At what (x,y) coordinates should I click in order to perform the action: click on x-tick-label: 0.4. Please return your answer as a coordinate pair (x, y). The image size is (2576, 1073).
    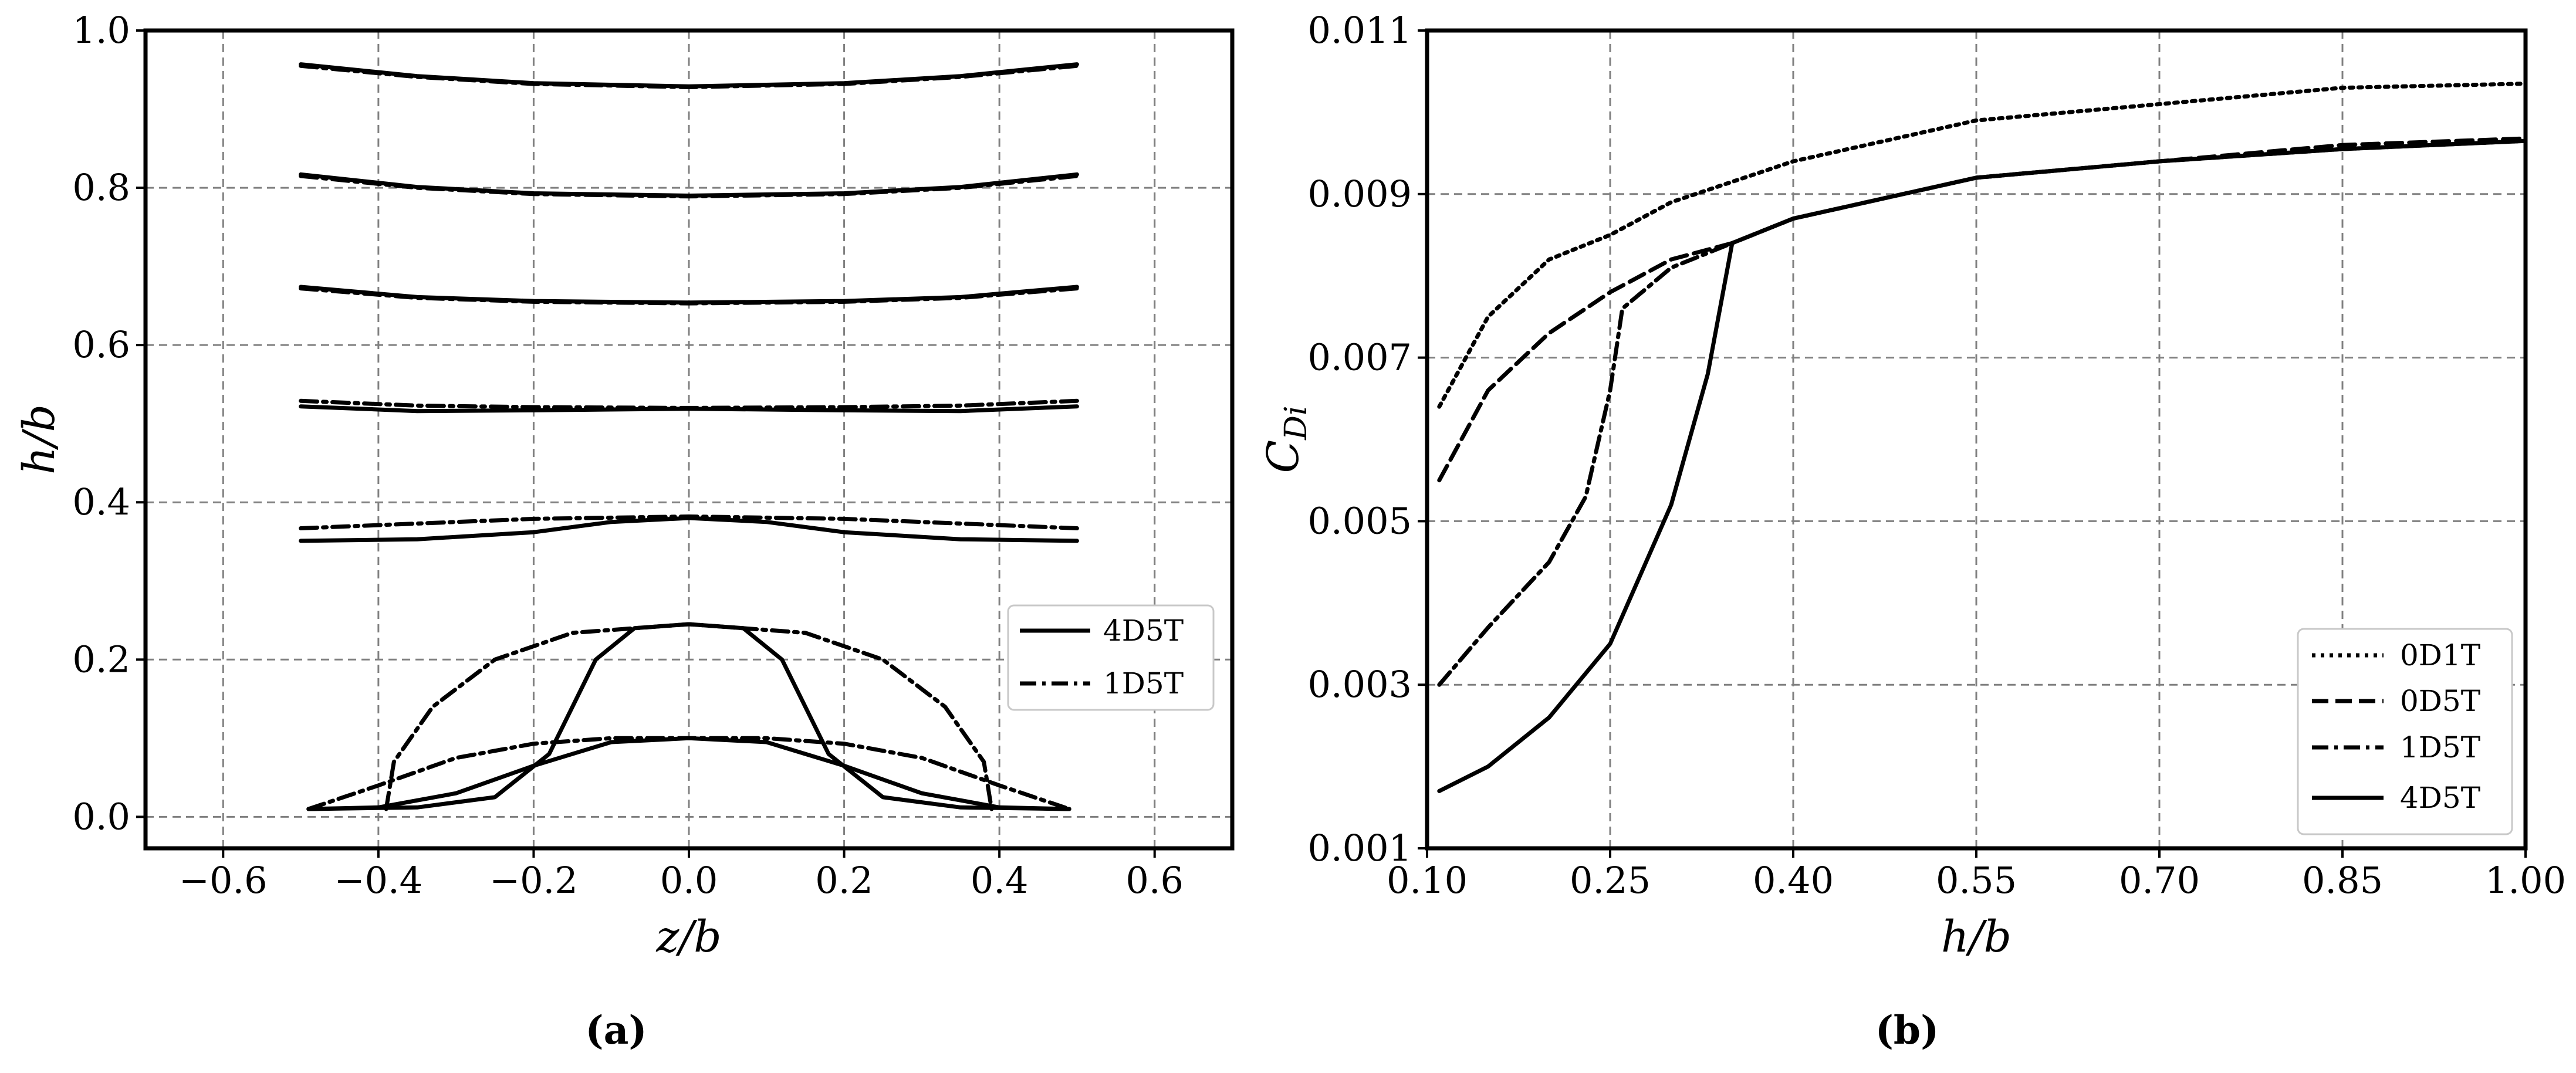
    Looking at the image, I should click on (1000, 880).